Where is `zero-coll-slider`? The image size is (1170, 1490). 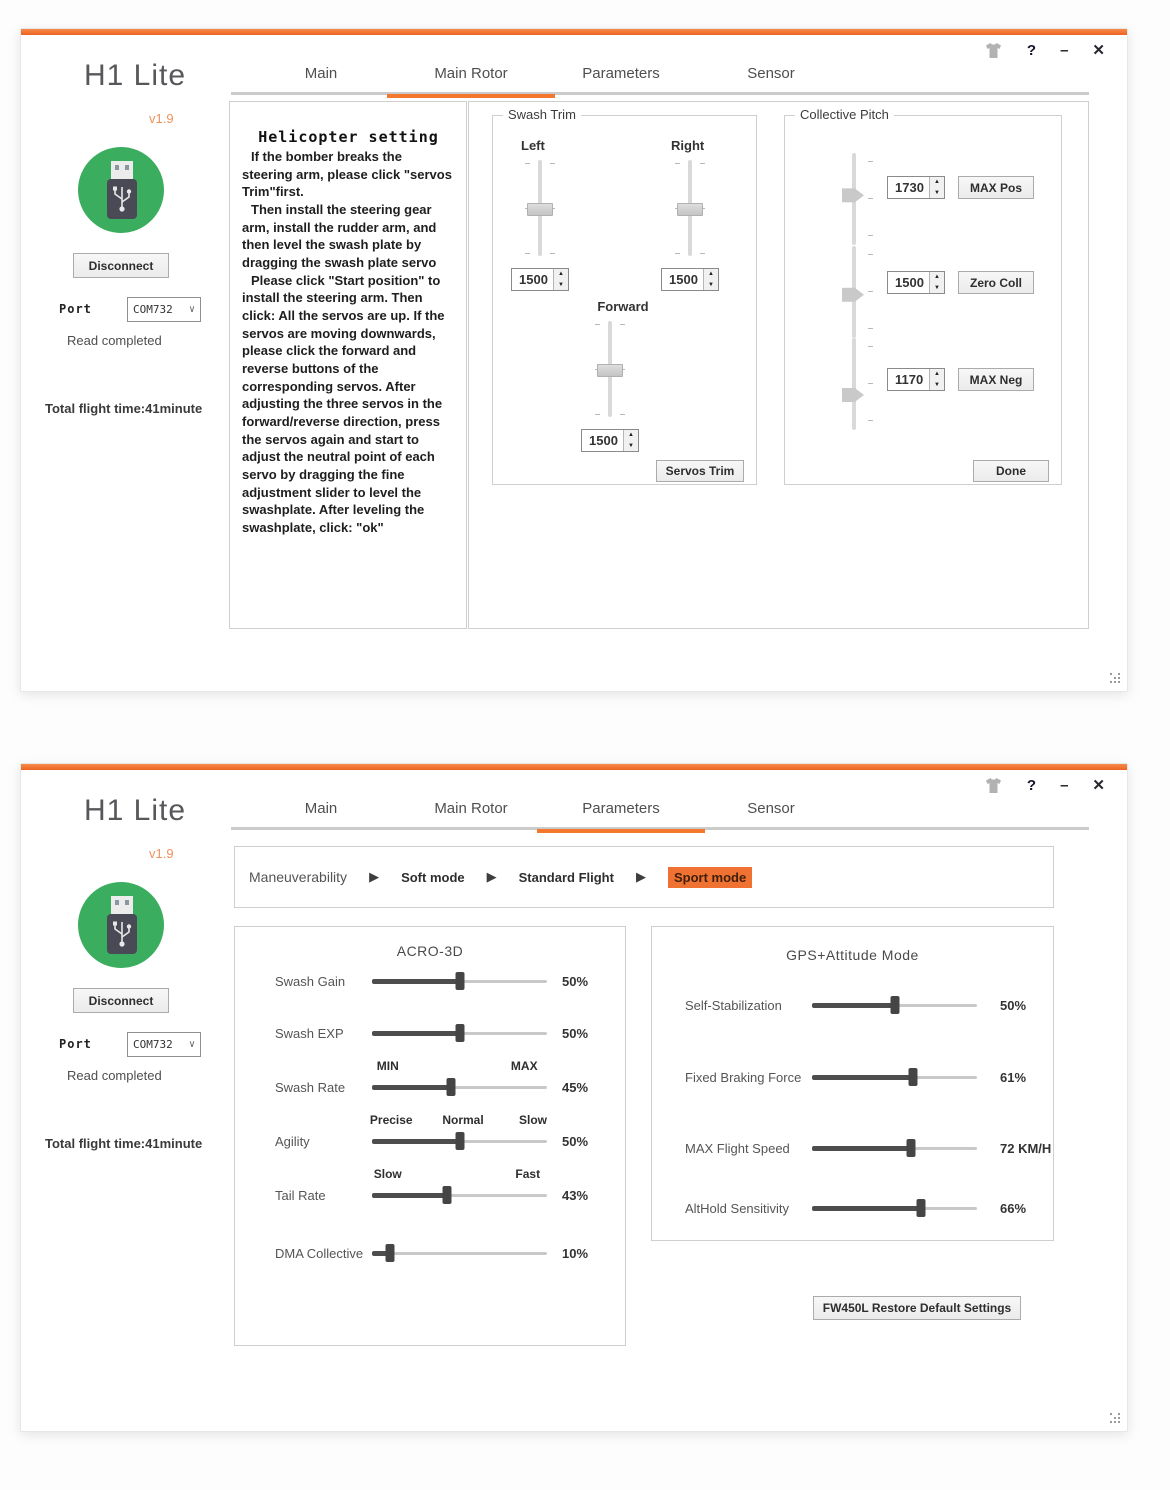 zero-coll-slider is located at coordinates (857, 292).